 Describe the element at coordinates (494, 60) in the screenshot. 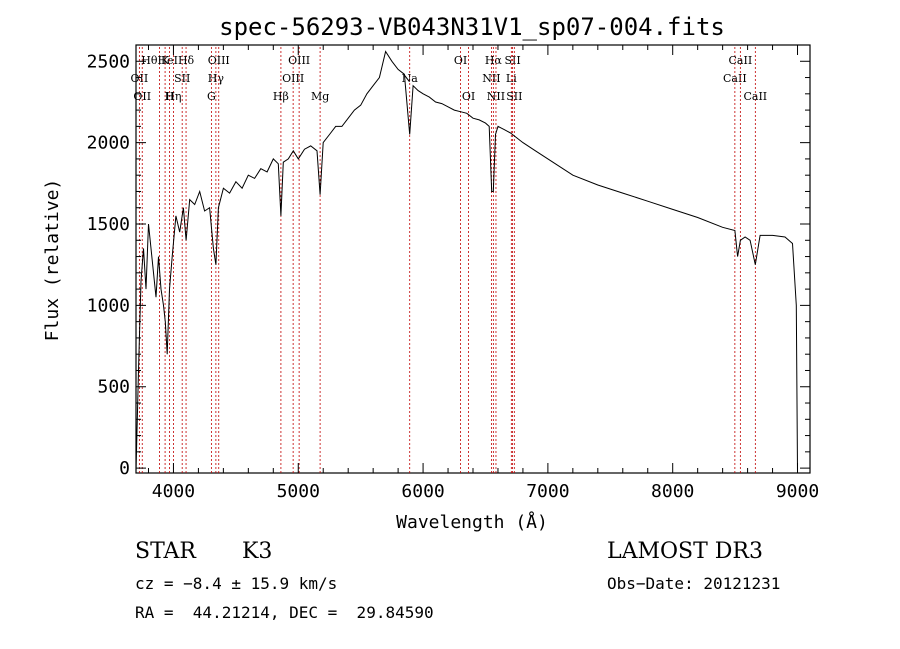

I see `line-marker-label-19: Hα` at that location.